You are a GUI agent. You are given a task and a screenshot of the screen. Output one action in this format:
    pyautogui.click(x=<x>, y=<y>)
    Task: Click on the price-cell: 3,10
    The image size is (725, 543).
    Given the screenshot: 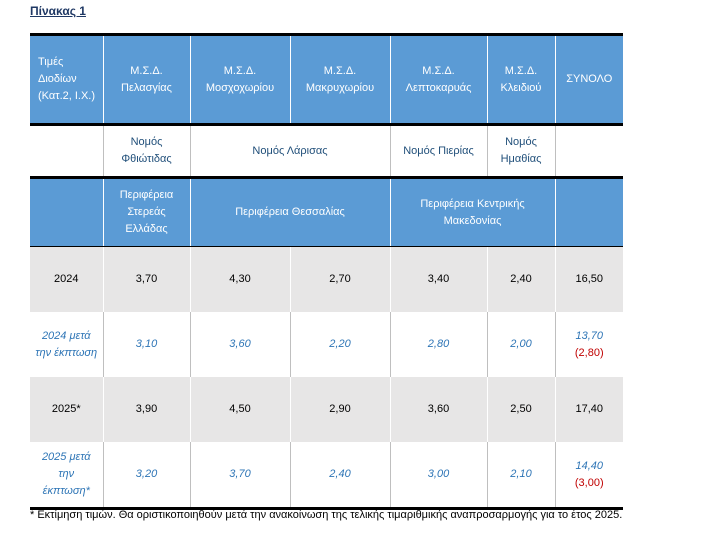 What is the action you would take?
    pyautogui.click(x=146, y=344)
    